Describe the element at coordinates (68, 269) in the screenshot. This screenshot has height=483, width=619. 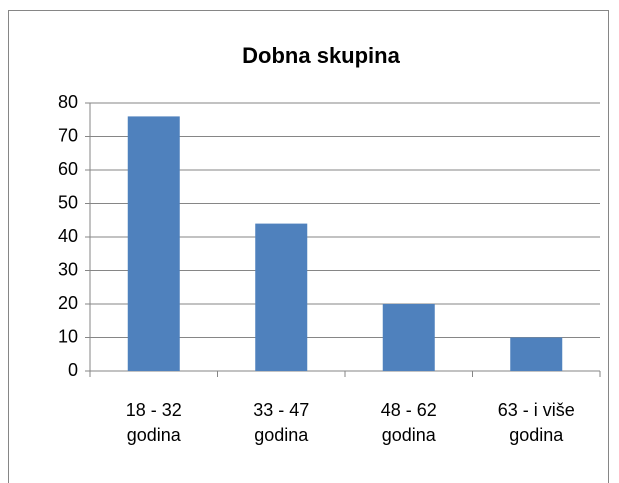
I see `y-tick-label: 30` at that location.